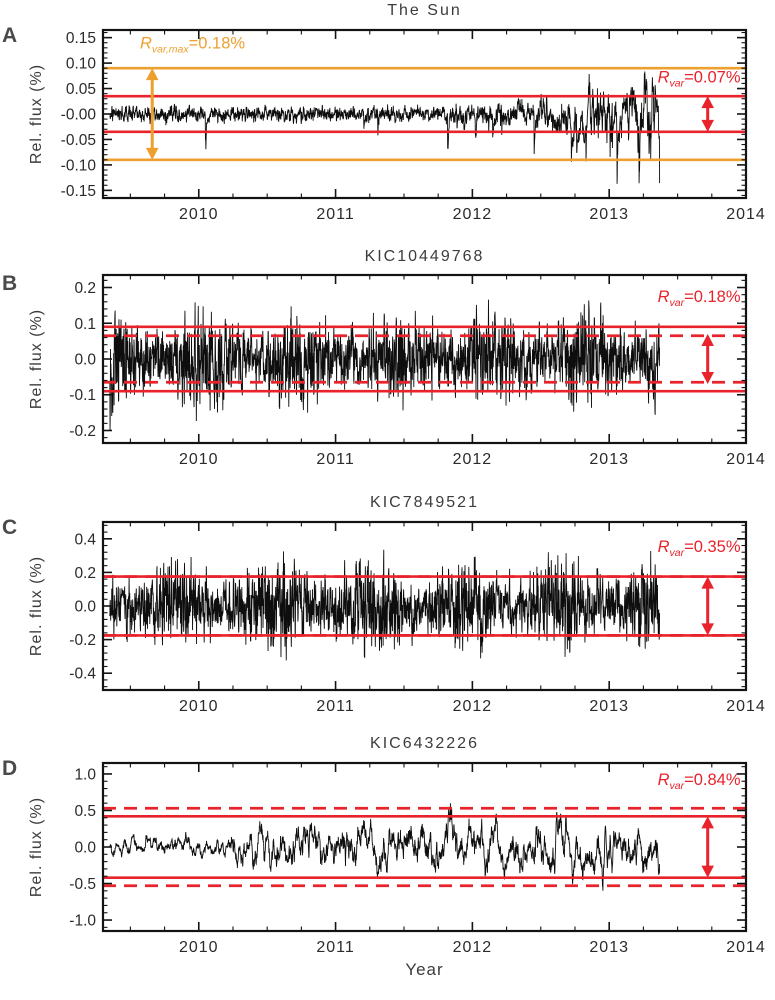  Describe the element at coordinates (79, 115) in the screenshot. I see `svg-text: -0.00` at that location.